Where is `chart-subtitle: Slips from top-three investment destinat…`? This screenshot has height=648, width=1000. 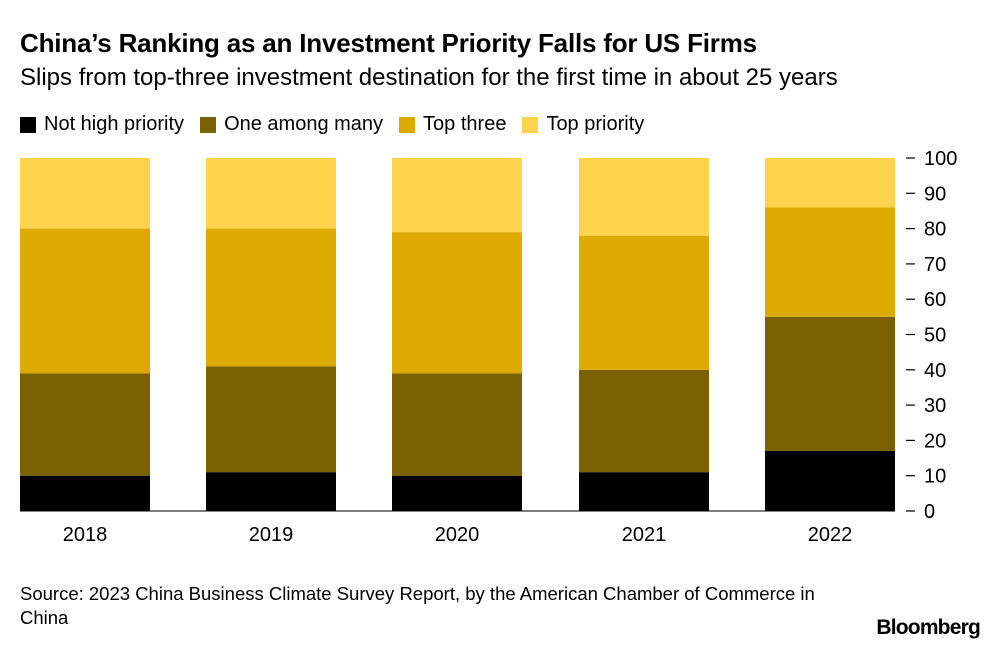
chart-subtitle: Slips from top-three investment destinat… is located at coordinates (429, 77).